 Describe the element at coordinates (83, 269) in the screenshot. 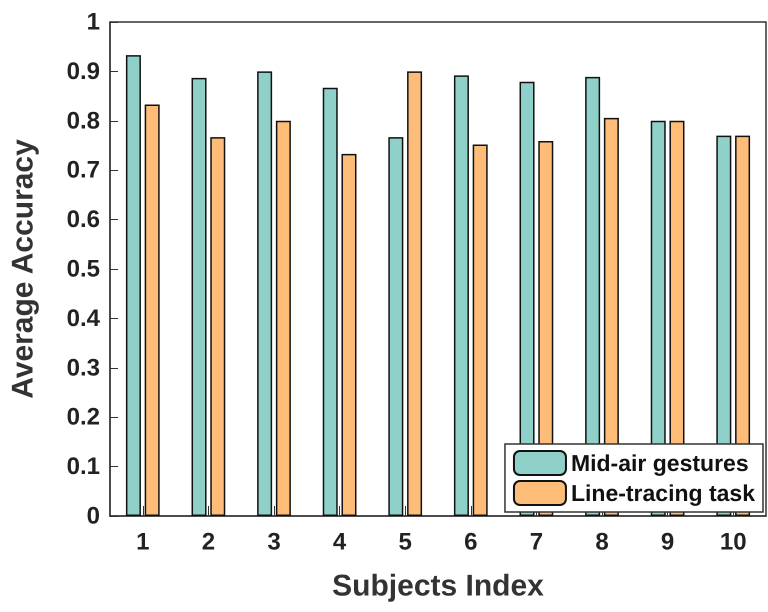

I see `y-tick-label: 0.5` at that location.